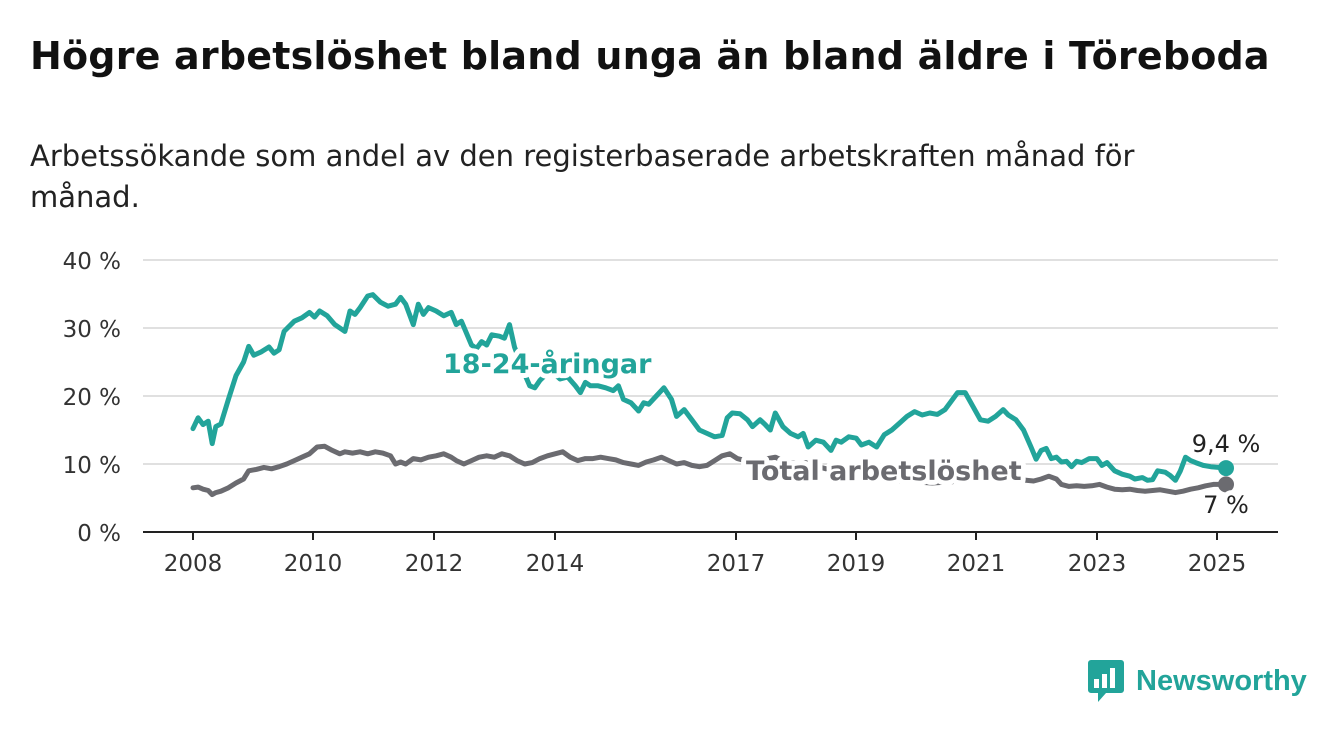 This screenshot has width=1340, height=734. I want to click on x-tick-label: 2021, so click(976, 564).